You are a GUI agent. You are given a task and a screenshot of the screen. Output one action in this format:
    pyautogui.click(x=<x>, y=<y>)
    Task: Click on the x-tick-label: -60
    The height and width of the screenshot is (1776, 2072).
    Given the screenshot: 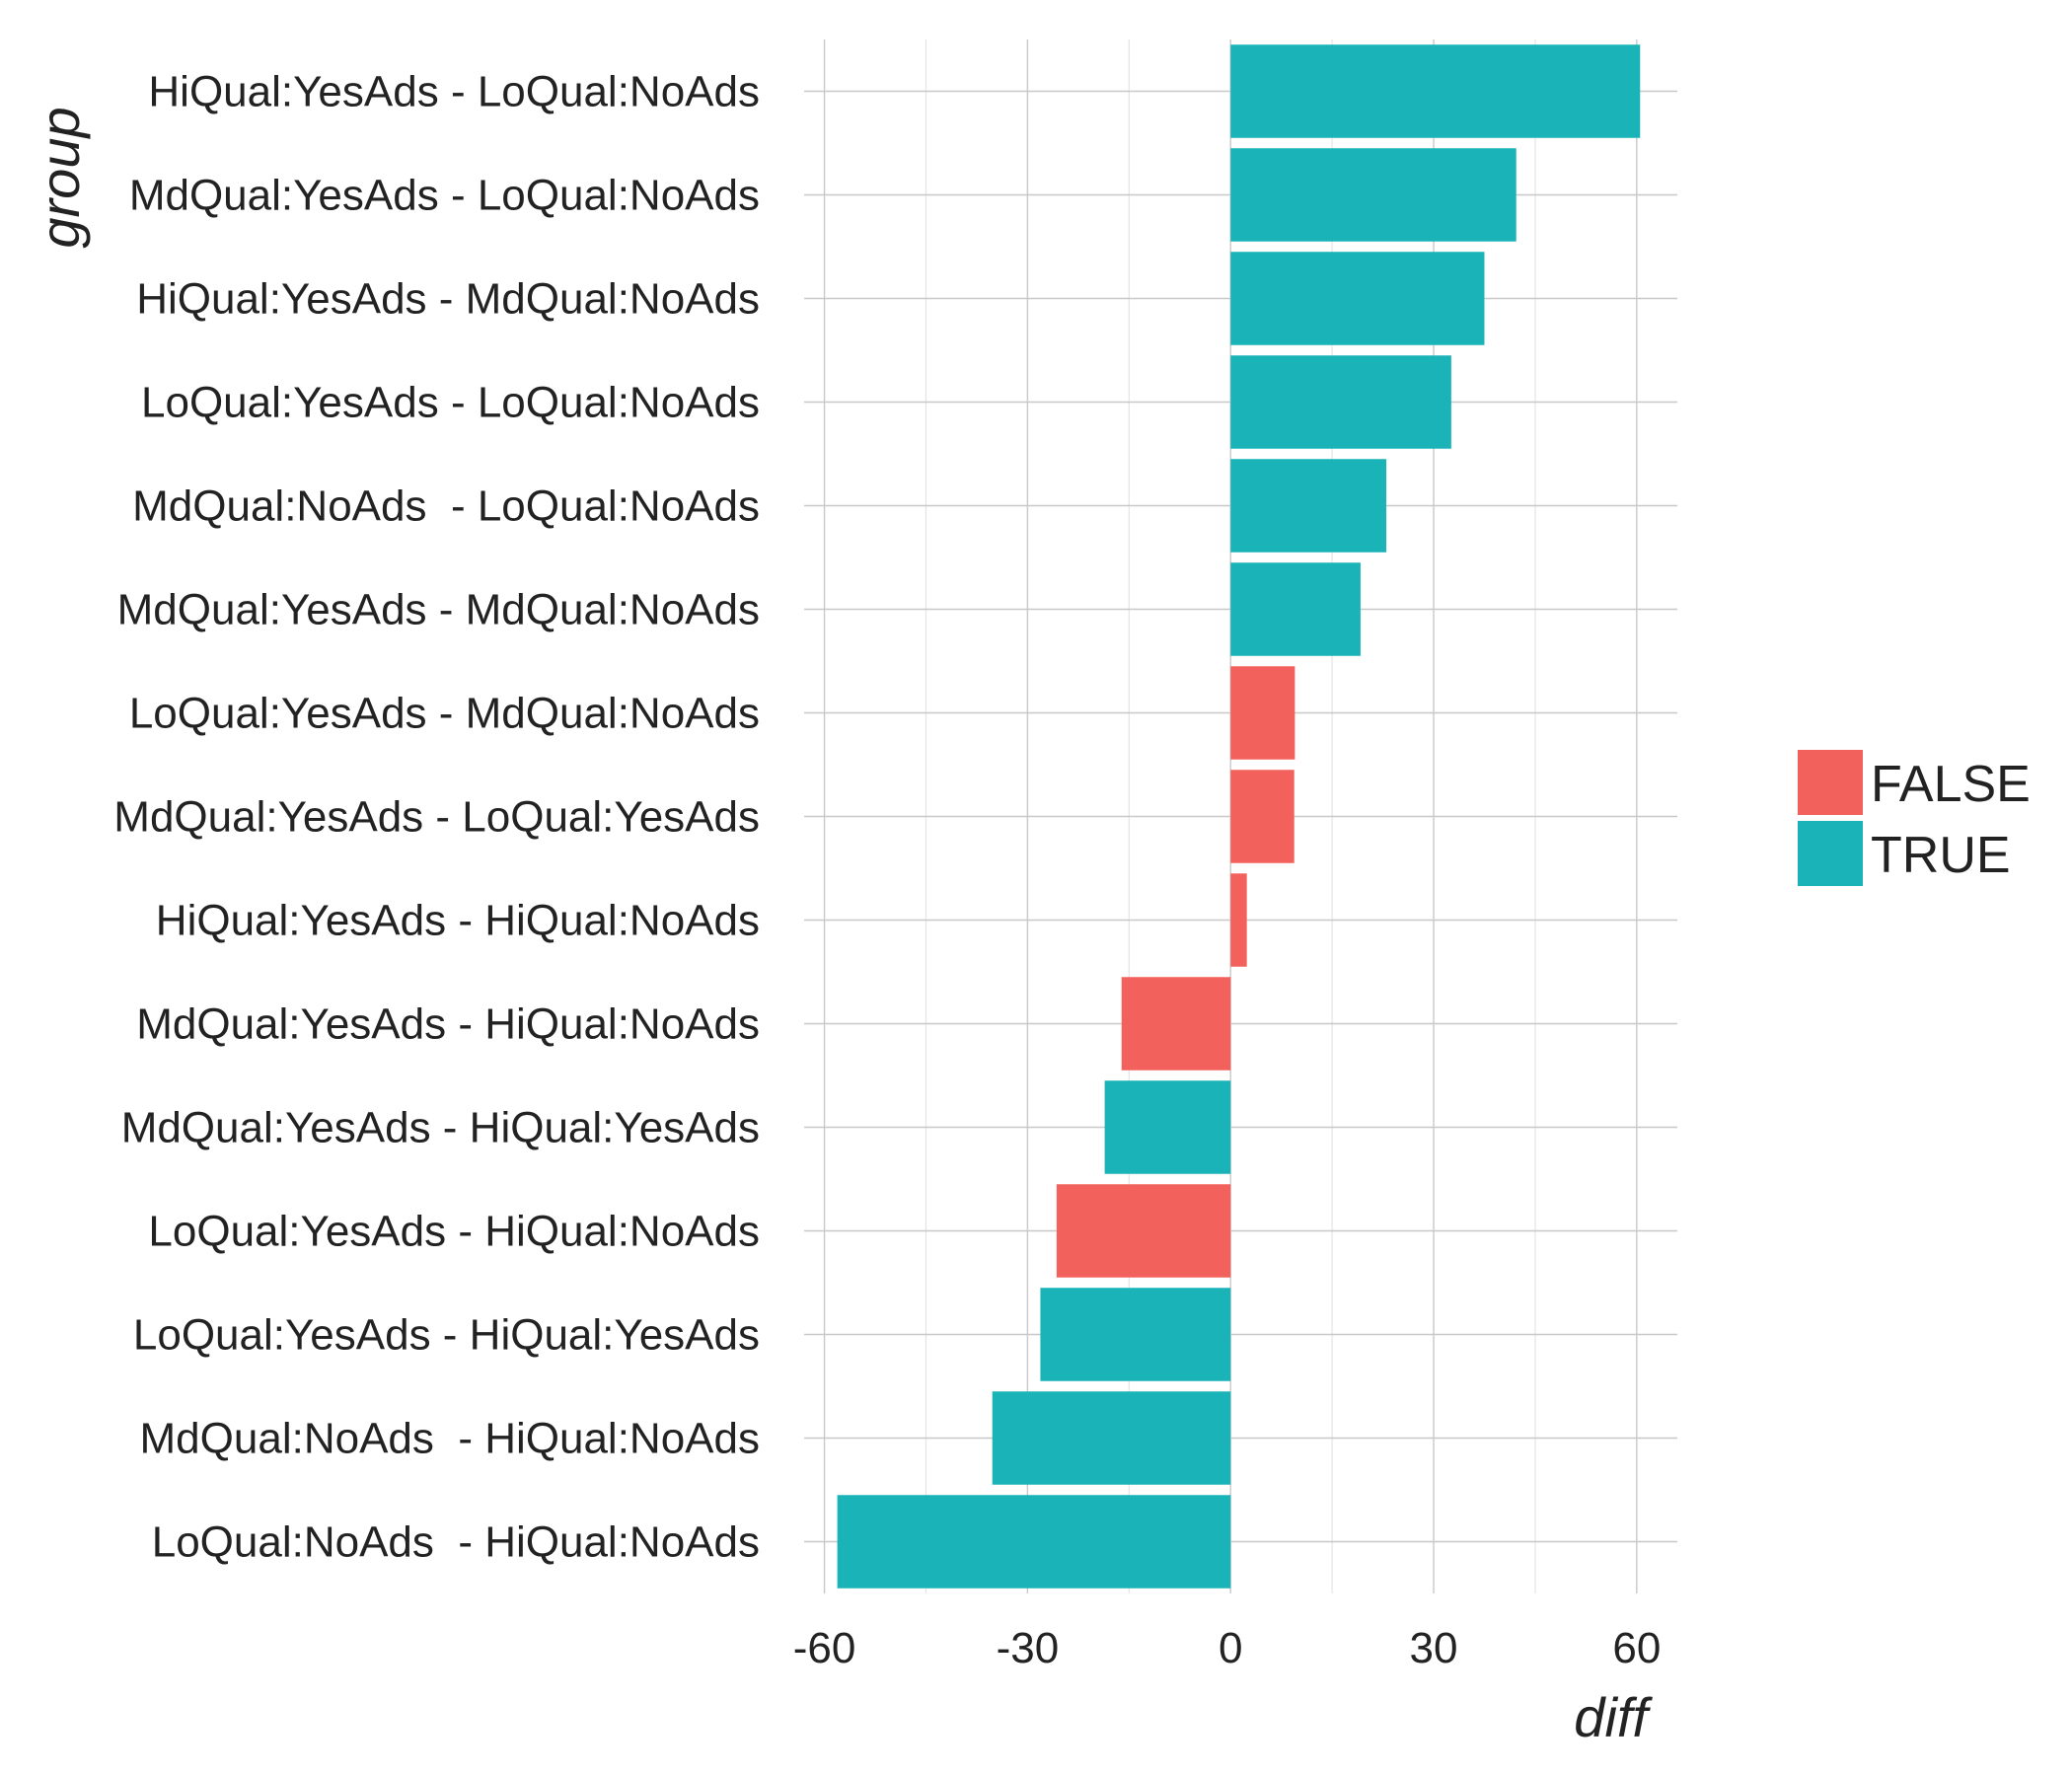 What is the action you would take?
    pyautogui.click(x=825, y=1648)
    